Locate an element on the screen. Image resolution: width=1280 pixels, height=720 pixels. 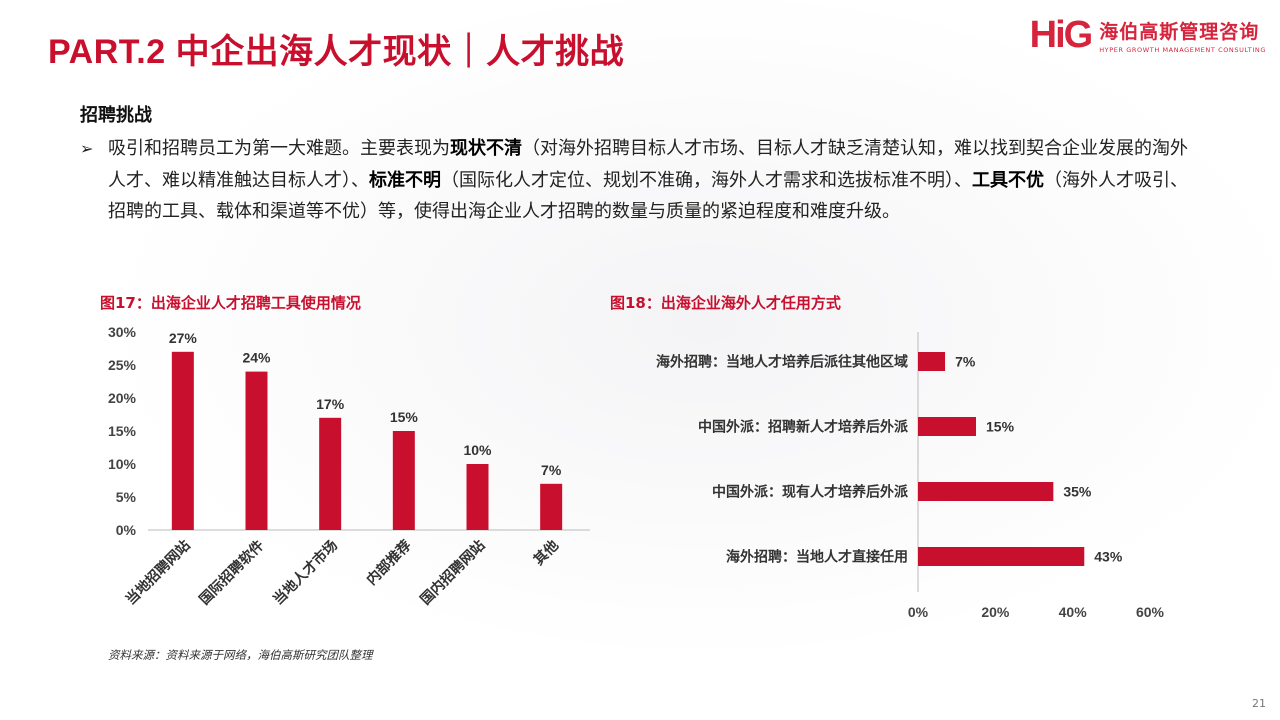
figure-17-title: 图17：出海企业人才招聘工具使用情况 is located at coordinates (230, 303).